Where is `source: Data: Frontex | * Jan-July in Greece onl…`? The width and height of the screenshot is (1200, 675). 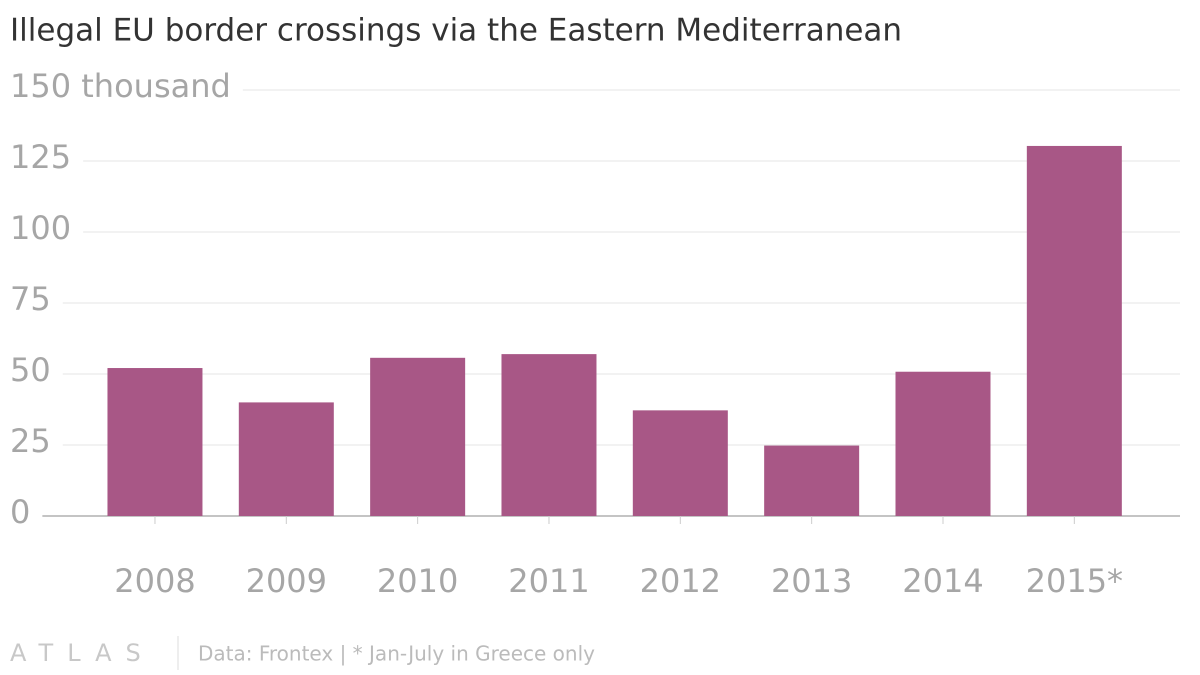
source: Data: Frontex | * Jan-July in Greece onl… is located at coordinates (396, 654).